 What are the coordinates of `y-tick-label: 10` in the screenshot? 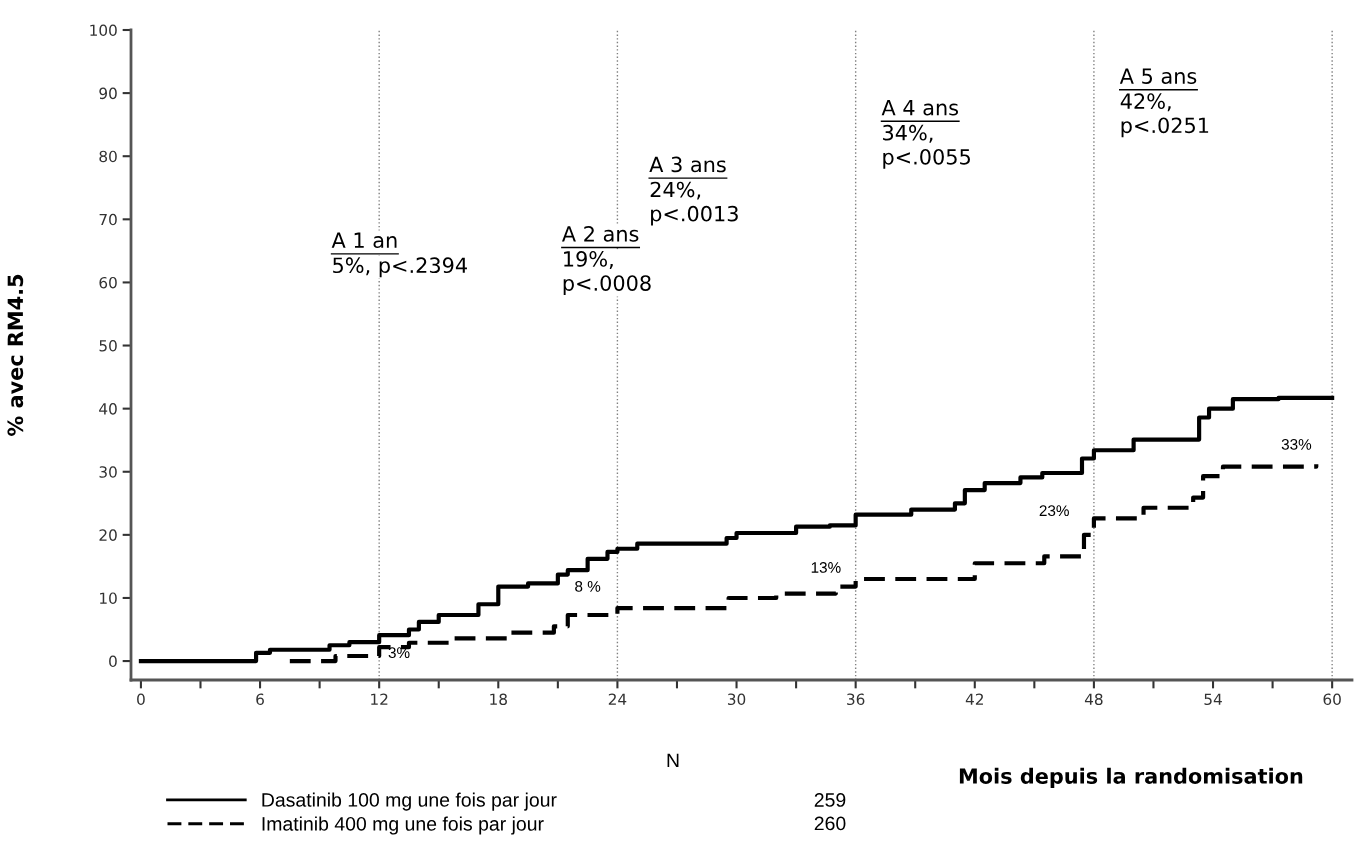 It's located at (108, 598).